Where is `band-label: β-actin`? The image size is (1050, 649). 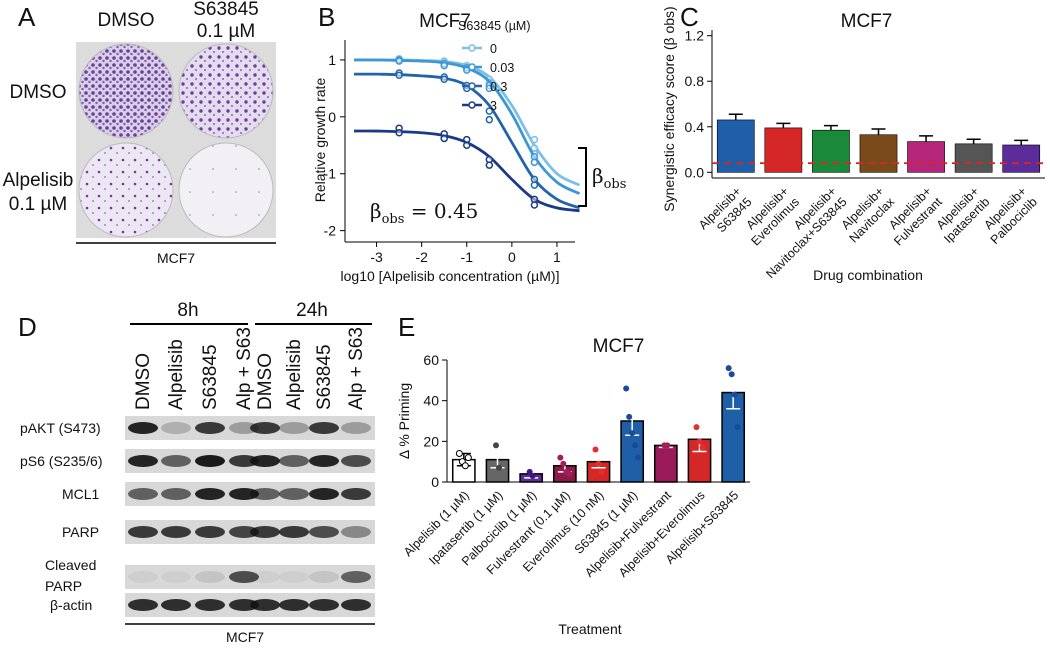 band-label: β-actin is located at coordinates (71, 605).